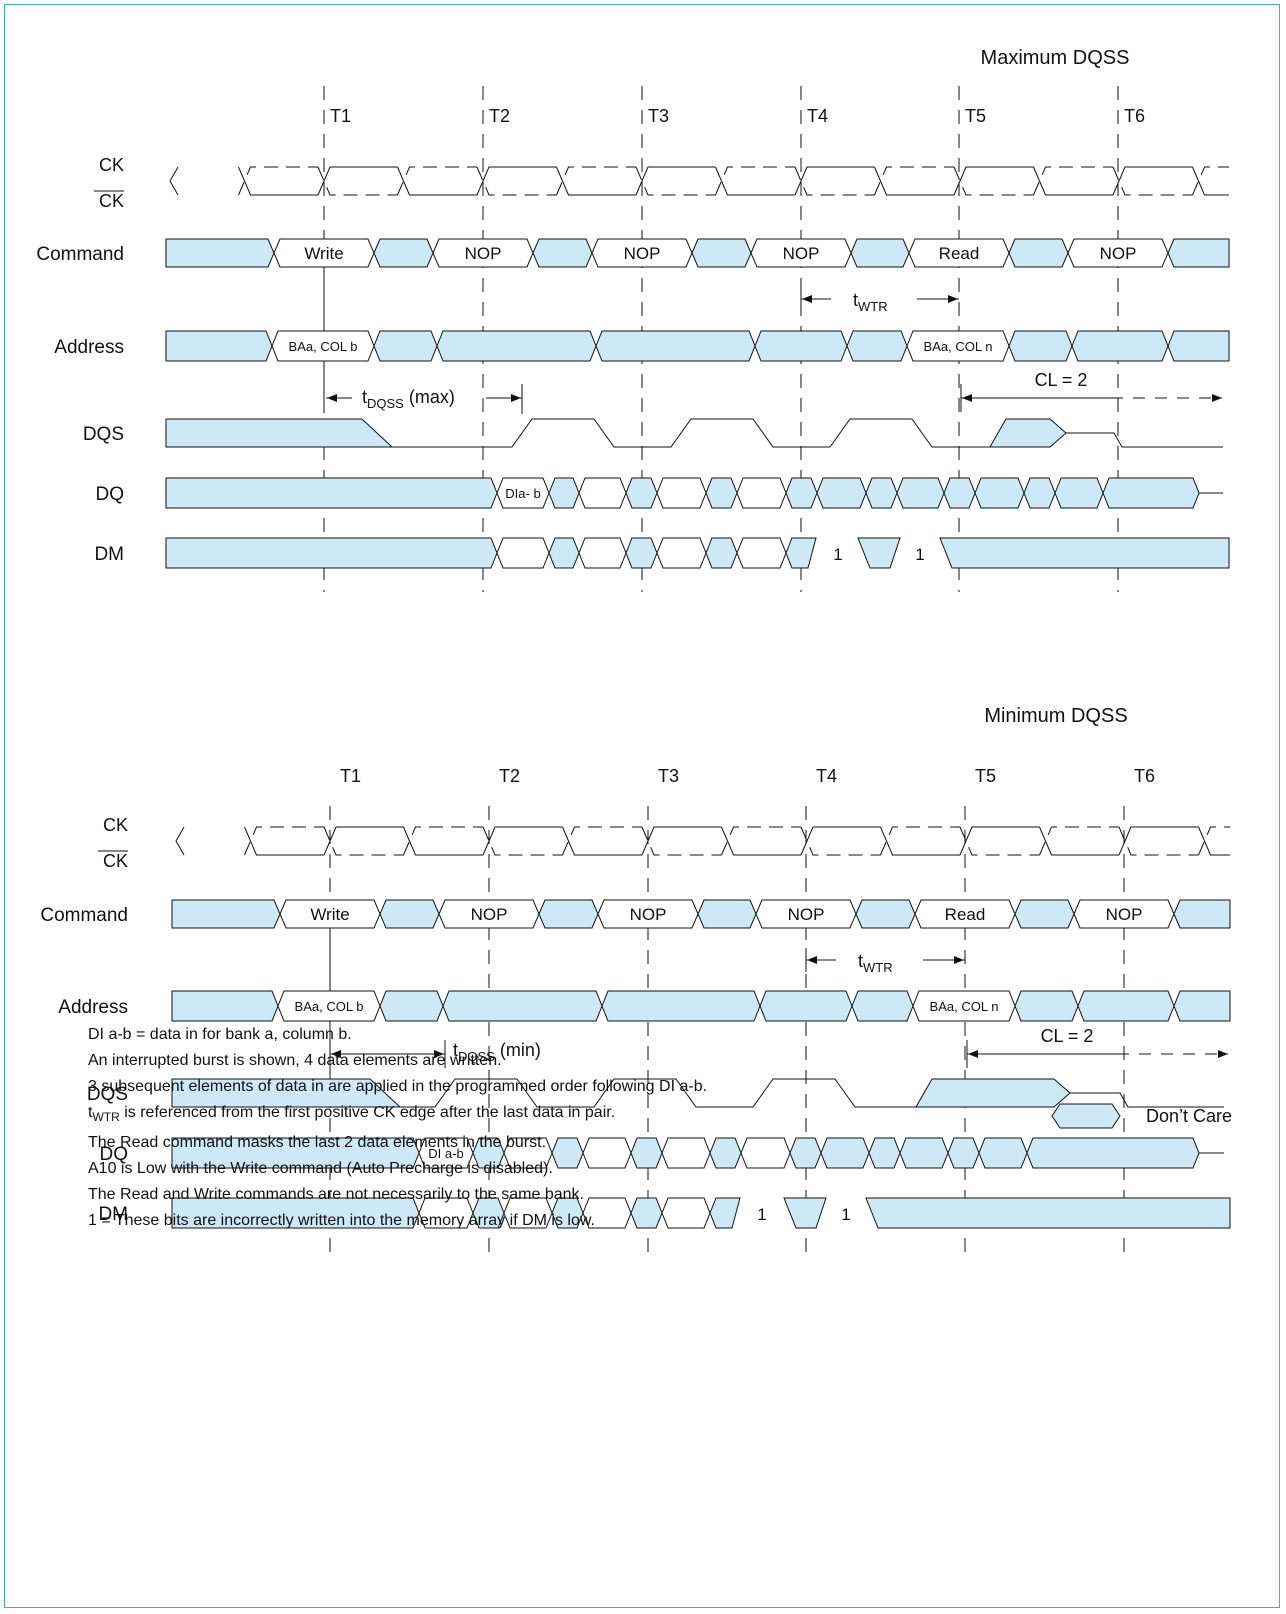 The width and height of the screenshot is (1286, 1614). Describe the element at coordinates (329, 914) in the screenshot. I see `command-label: Write` at that location.